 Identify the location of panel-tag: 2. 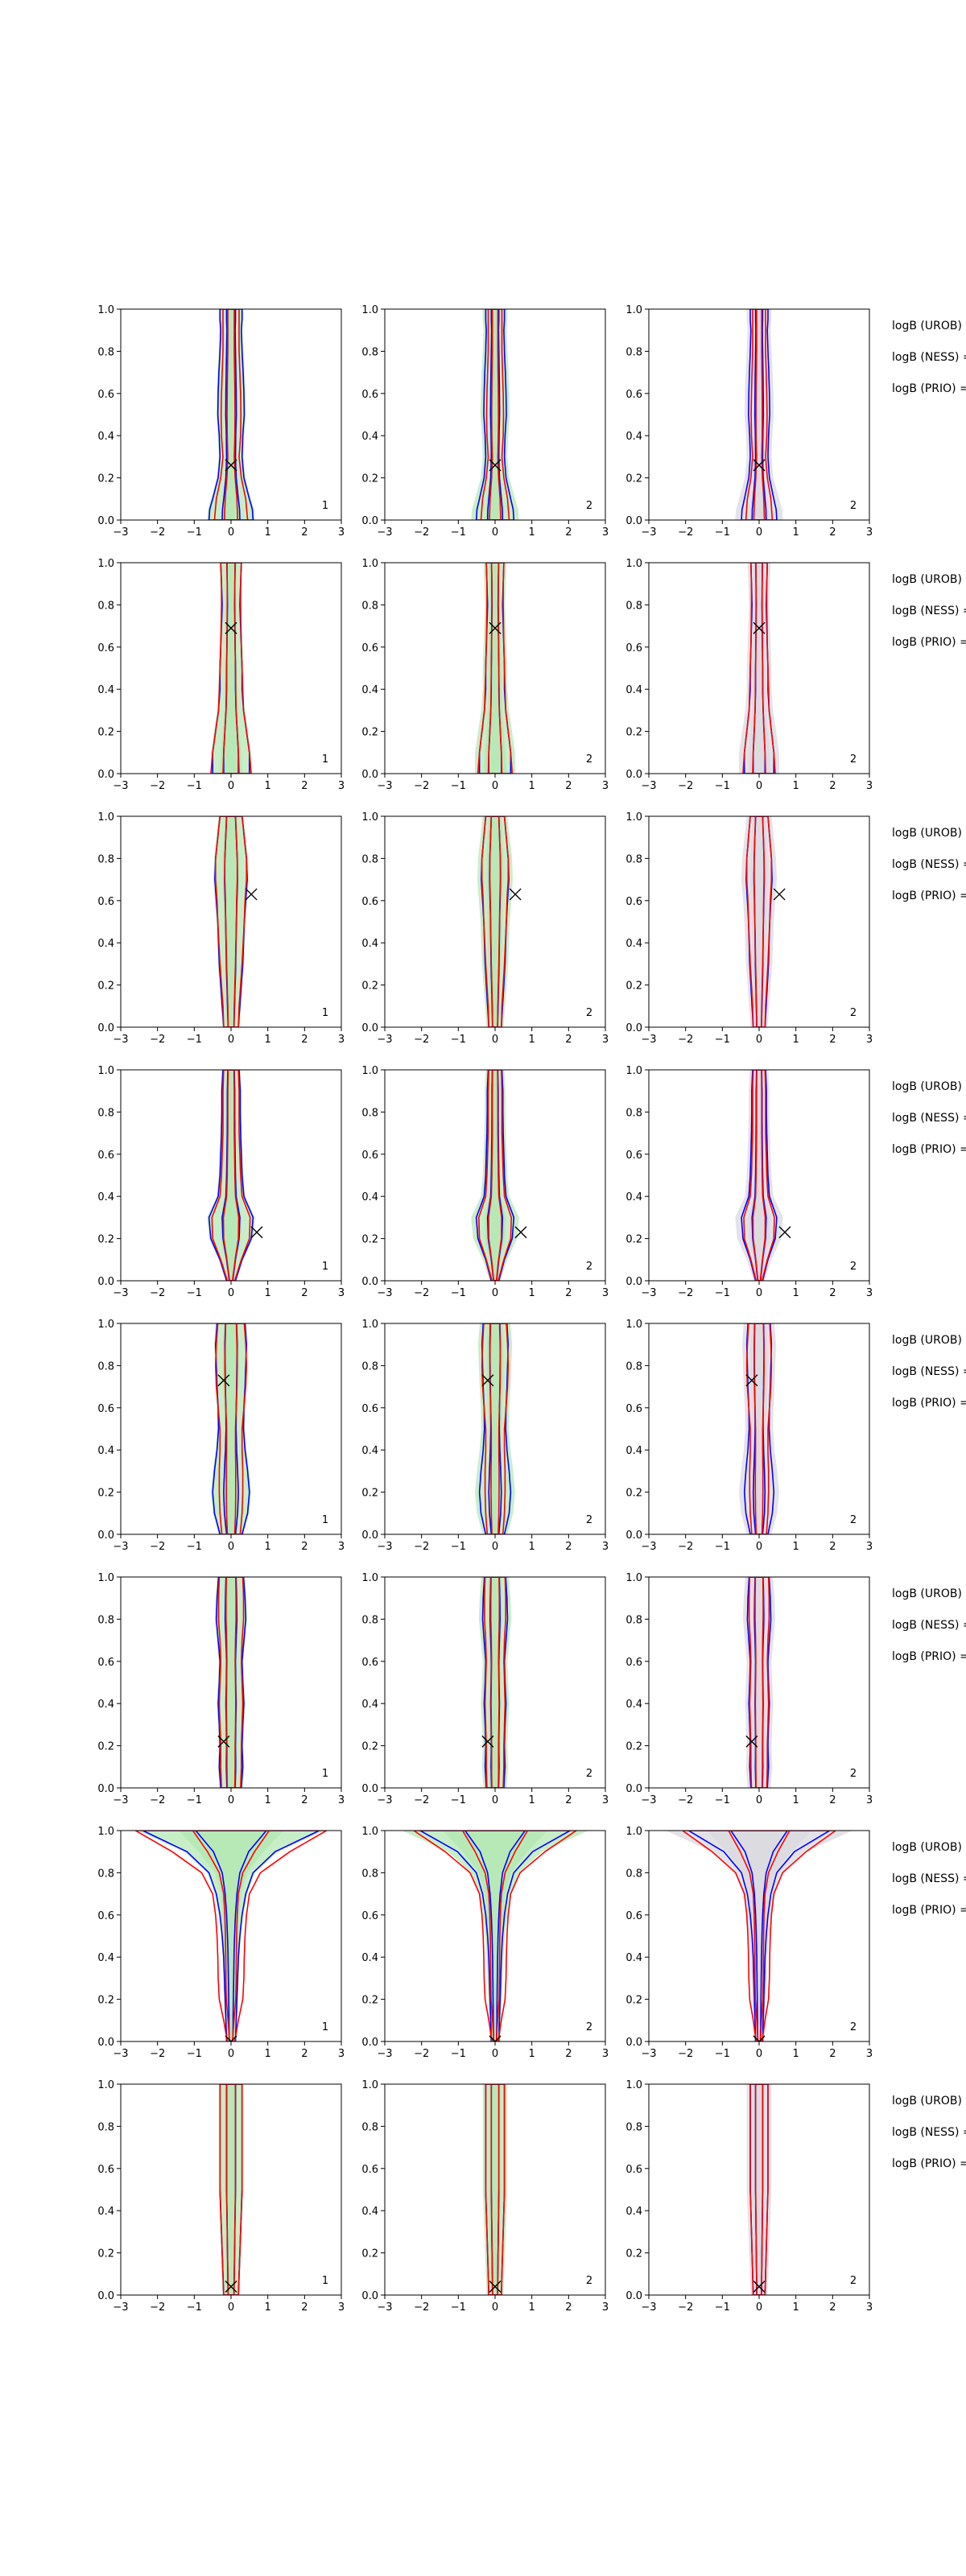
(853, 506).